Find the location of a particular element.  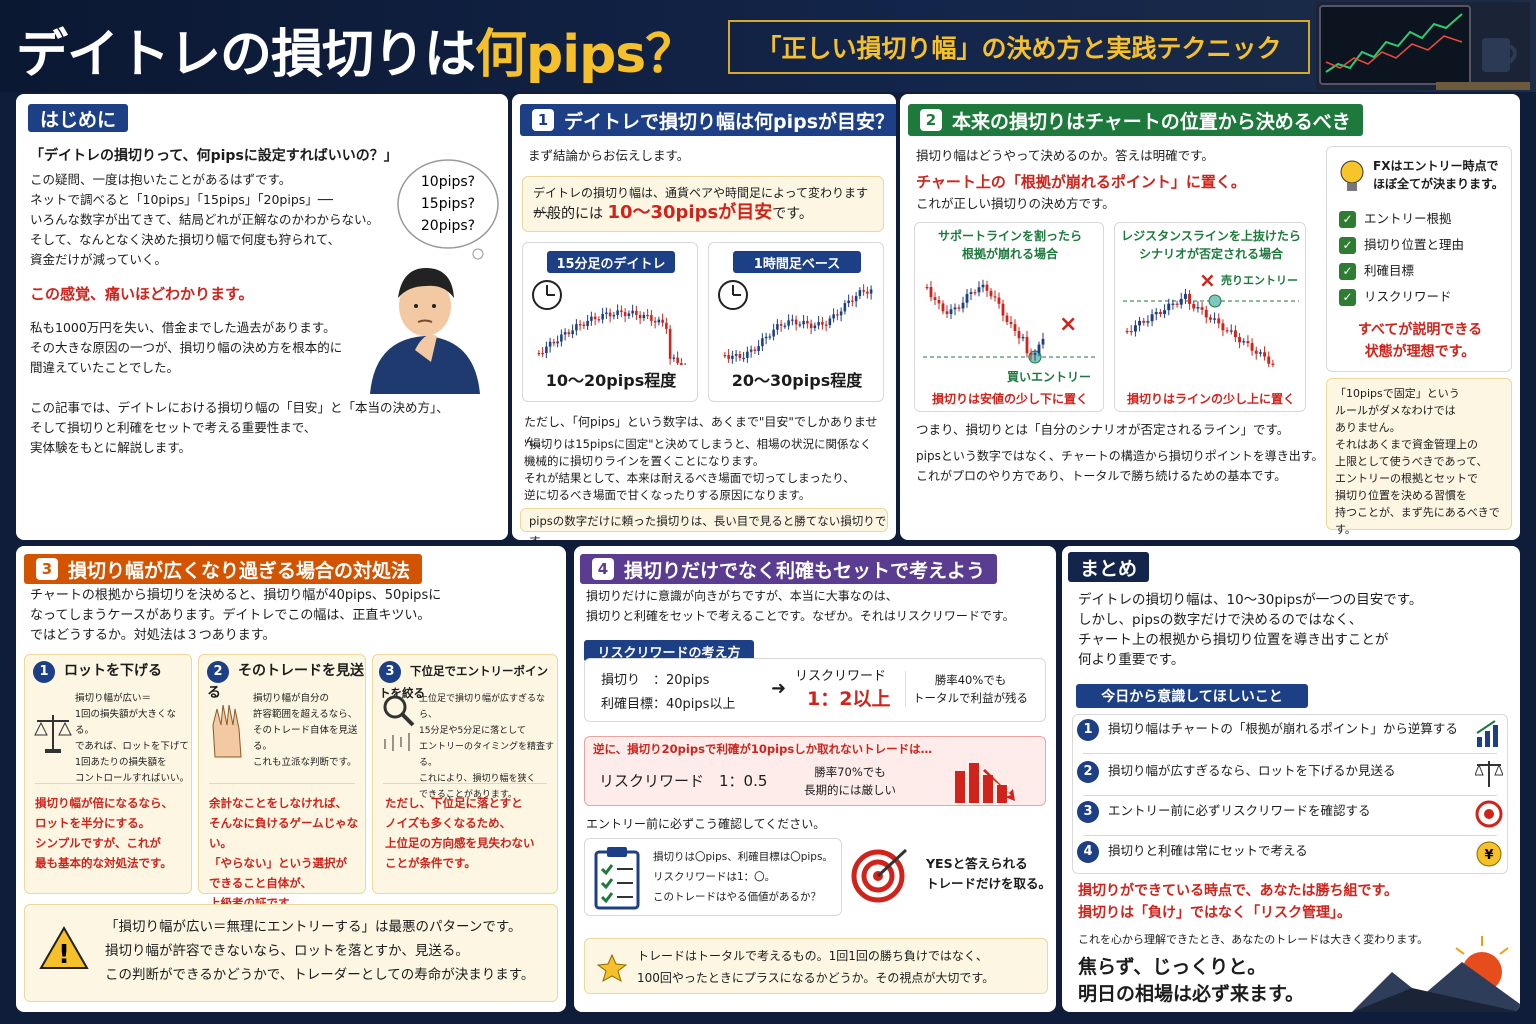

scale-icon is located at coordinates (53, 734).